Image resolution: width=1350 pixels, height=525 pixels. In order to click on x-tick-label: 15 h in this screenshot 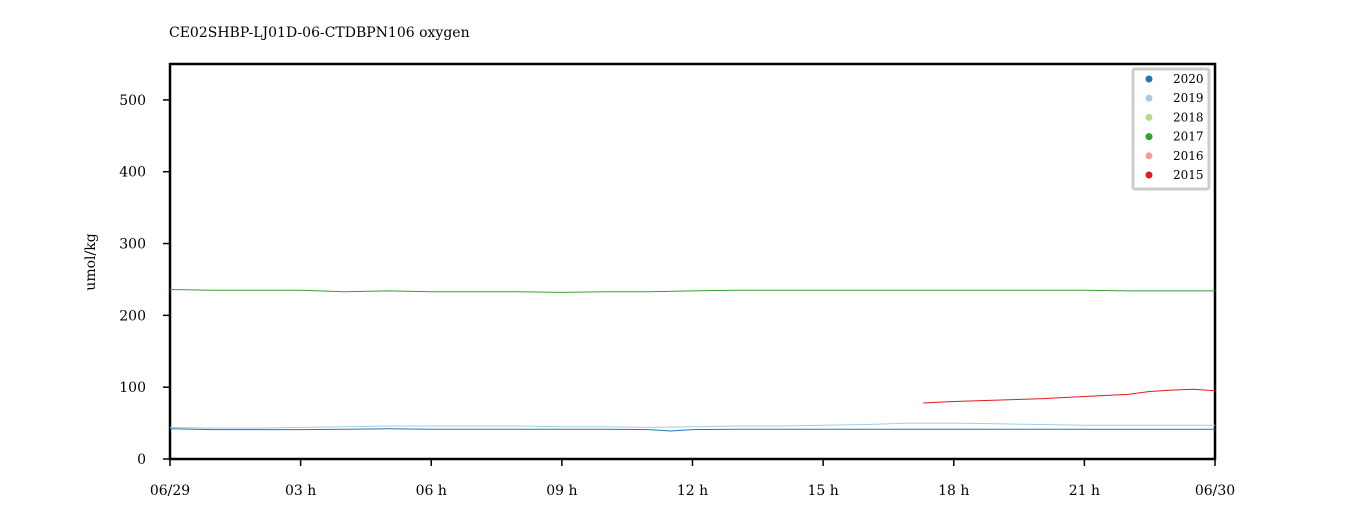, I will do `click(822, 491)`.